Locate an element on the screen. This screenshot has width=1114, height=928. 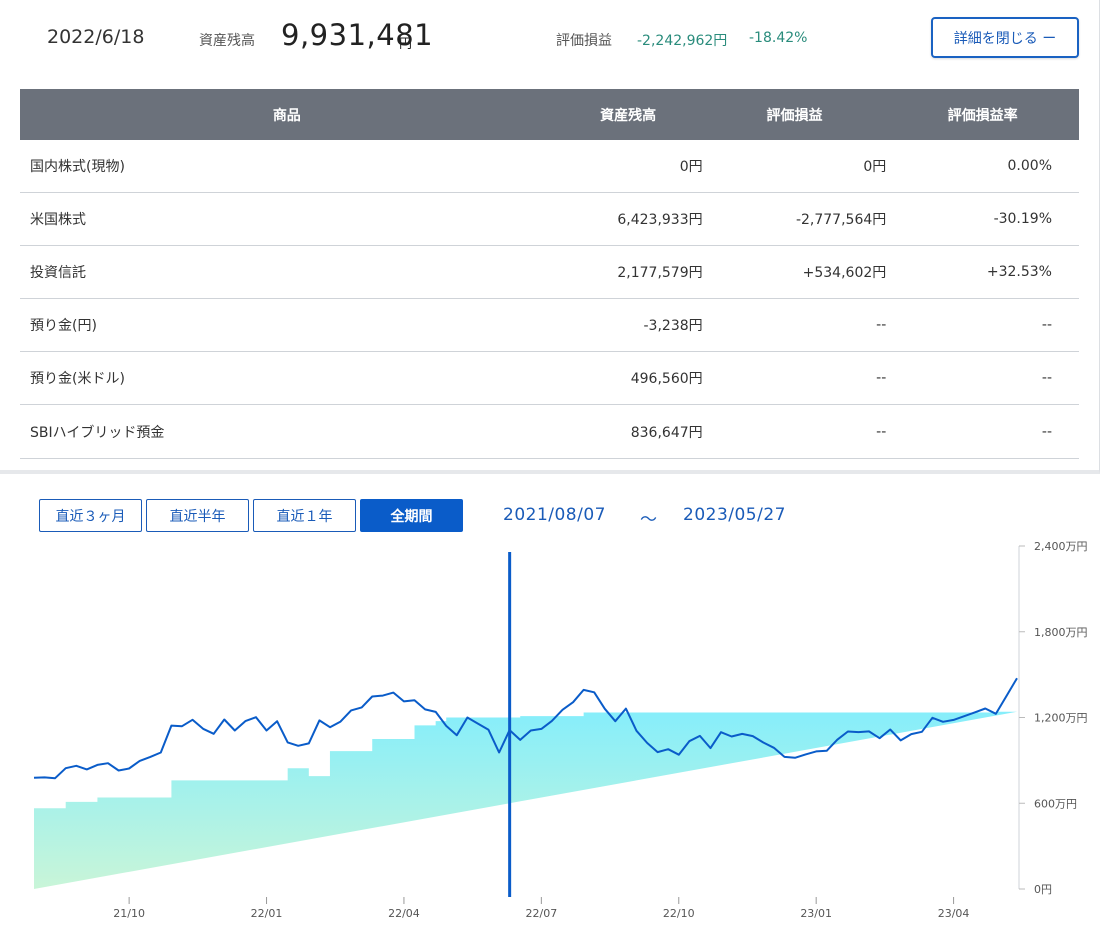
x-tick-label: 23/01 is located at coordinates (816, 913).